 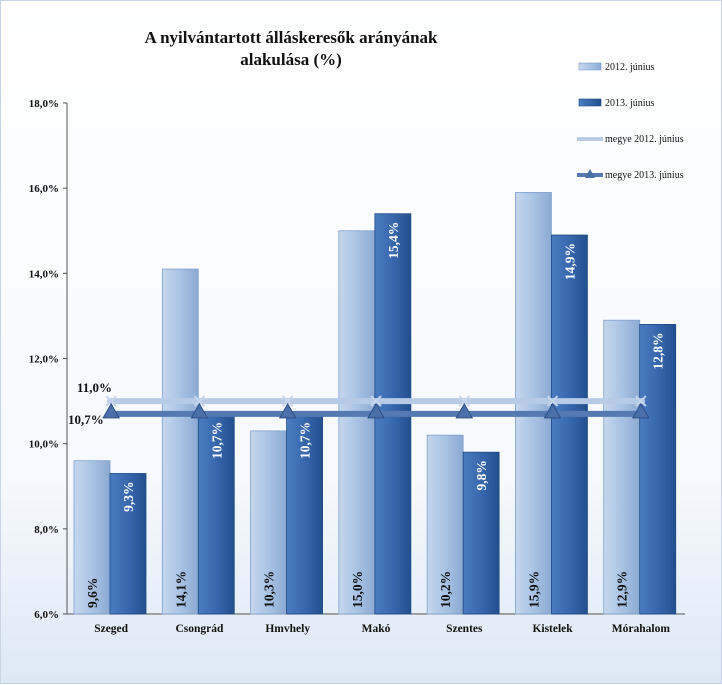 What do you see at coordinates (552, 629) in the screenshot?
I see `x-category-label: Kistelek` at bounding box center [552, 629].